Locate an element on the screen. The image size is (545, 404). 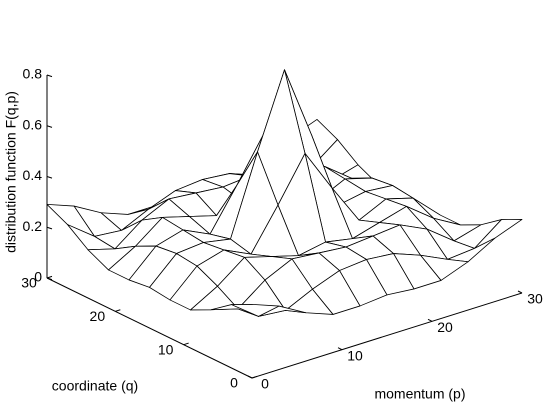
y-tick-label: 0 is located at coordinates (234, 383).